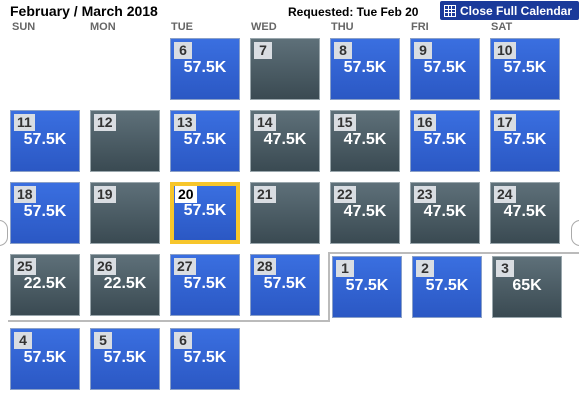 The height and width of the screenshot is (404, 579). Describe the element at coordinates (265, 266) in the screenshot. I see `day-number: 28` at that location.